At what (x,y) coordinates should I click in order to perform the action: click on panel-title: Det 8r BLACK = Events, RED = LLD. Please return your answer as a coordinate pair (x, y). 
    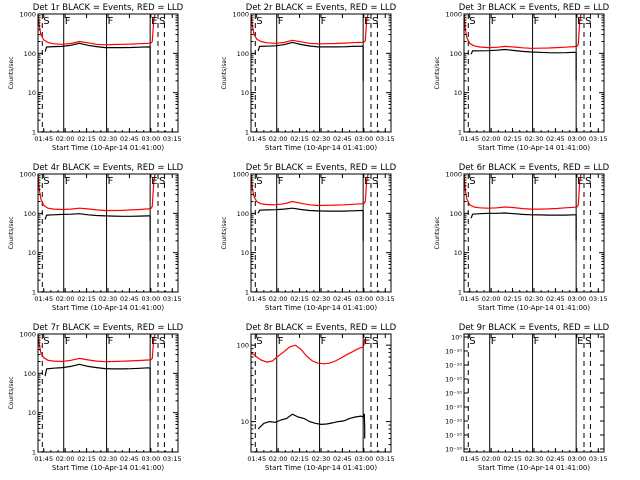
    Looking at the image, I should click on (321, 328).